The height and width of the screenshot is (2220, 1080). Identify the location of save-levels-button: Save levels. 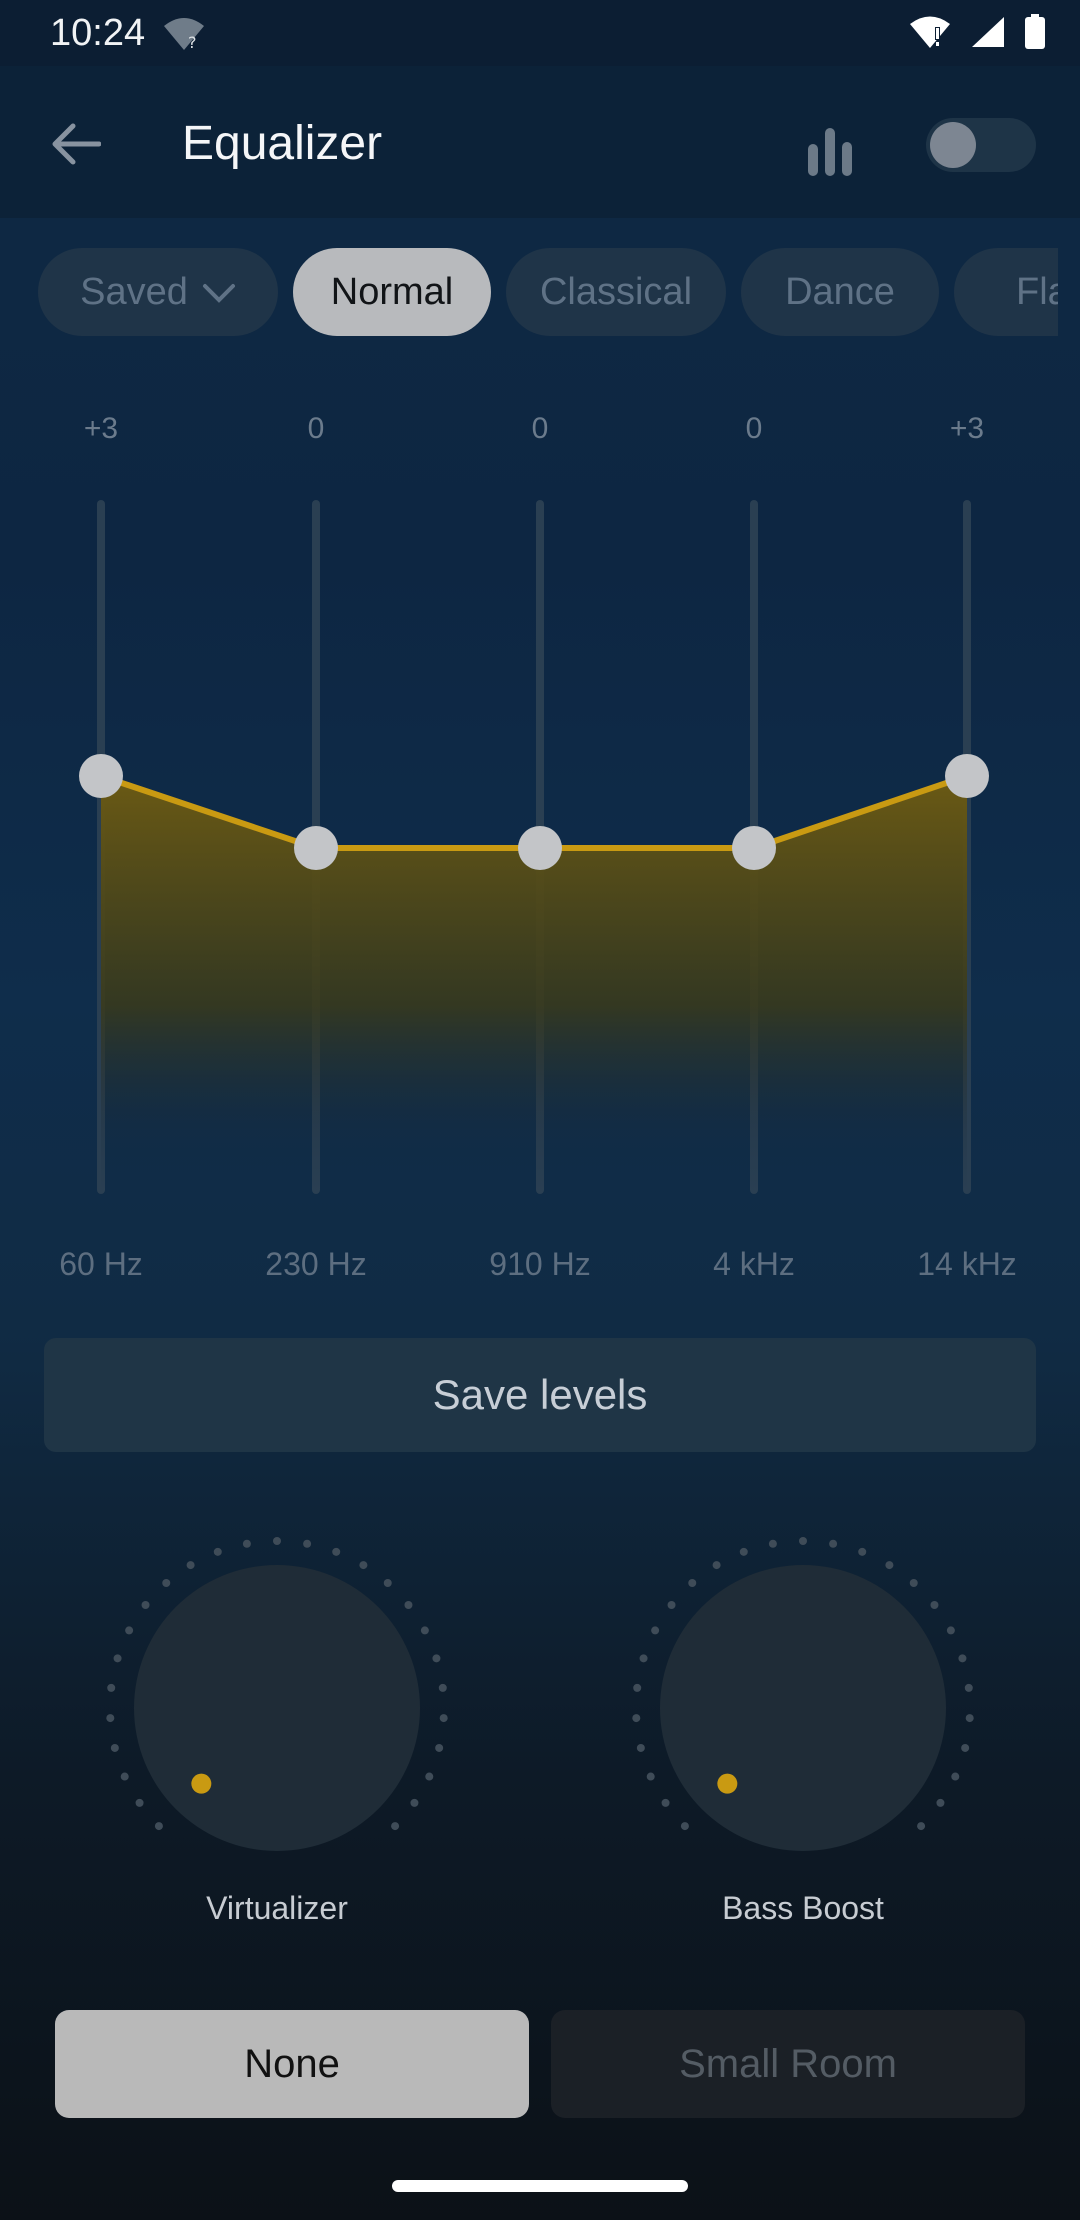
(540, 1395).